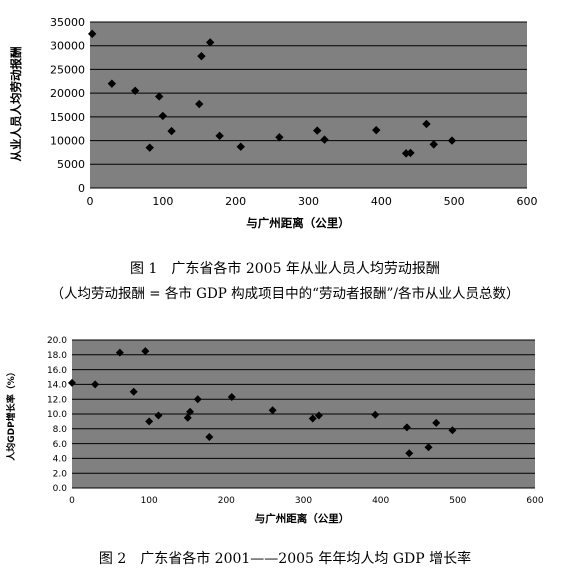  I want to click on y-tick-label: 5000, so click(71, 164).